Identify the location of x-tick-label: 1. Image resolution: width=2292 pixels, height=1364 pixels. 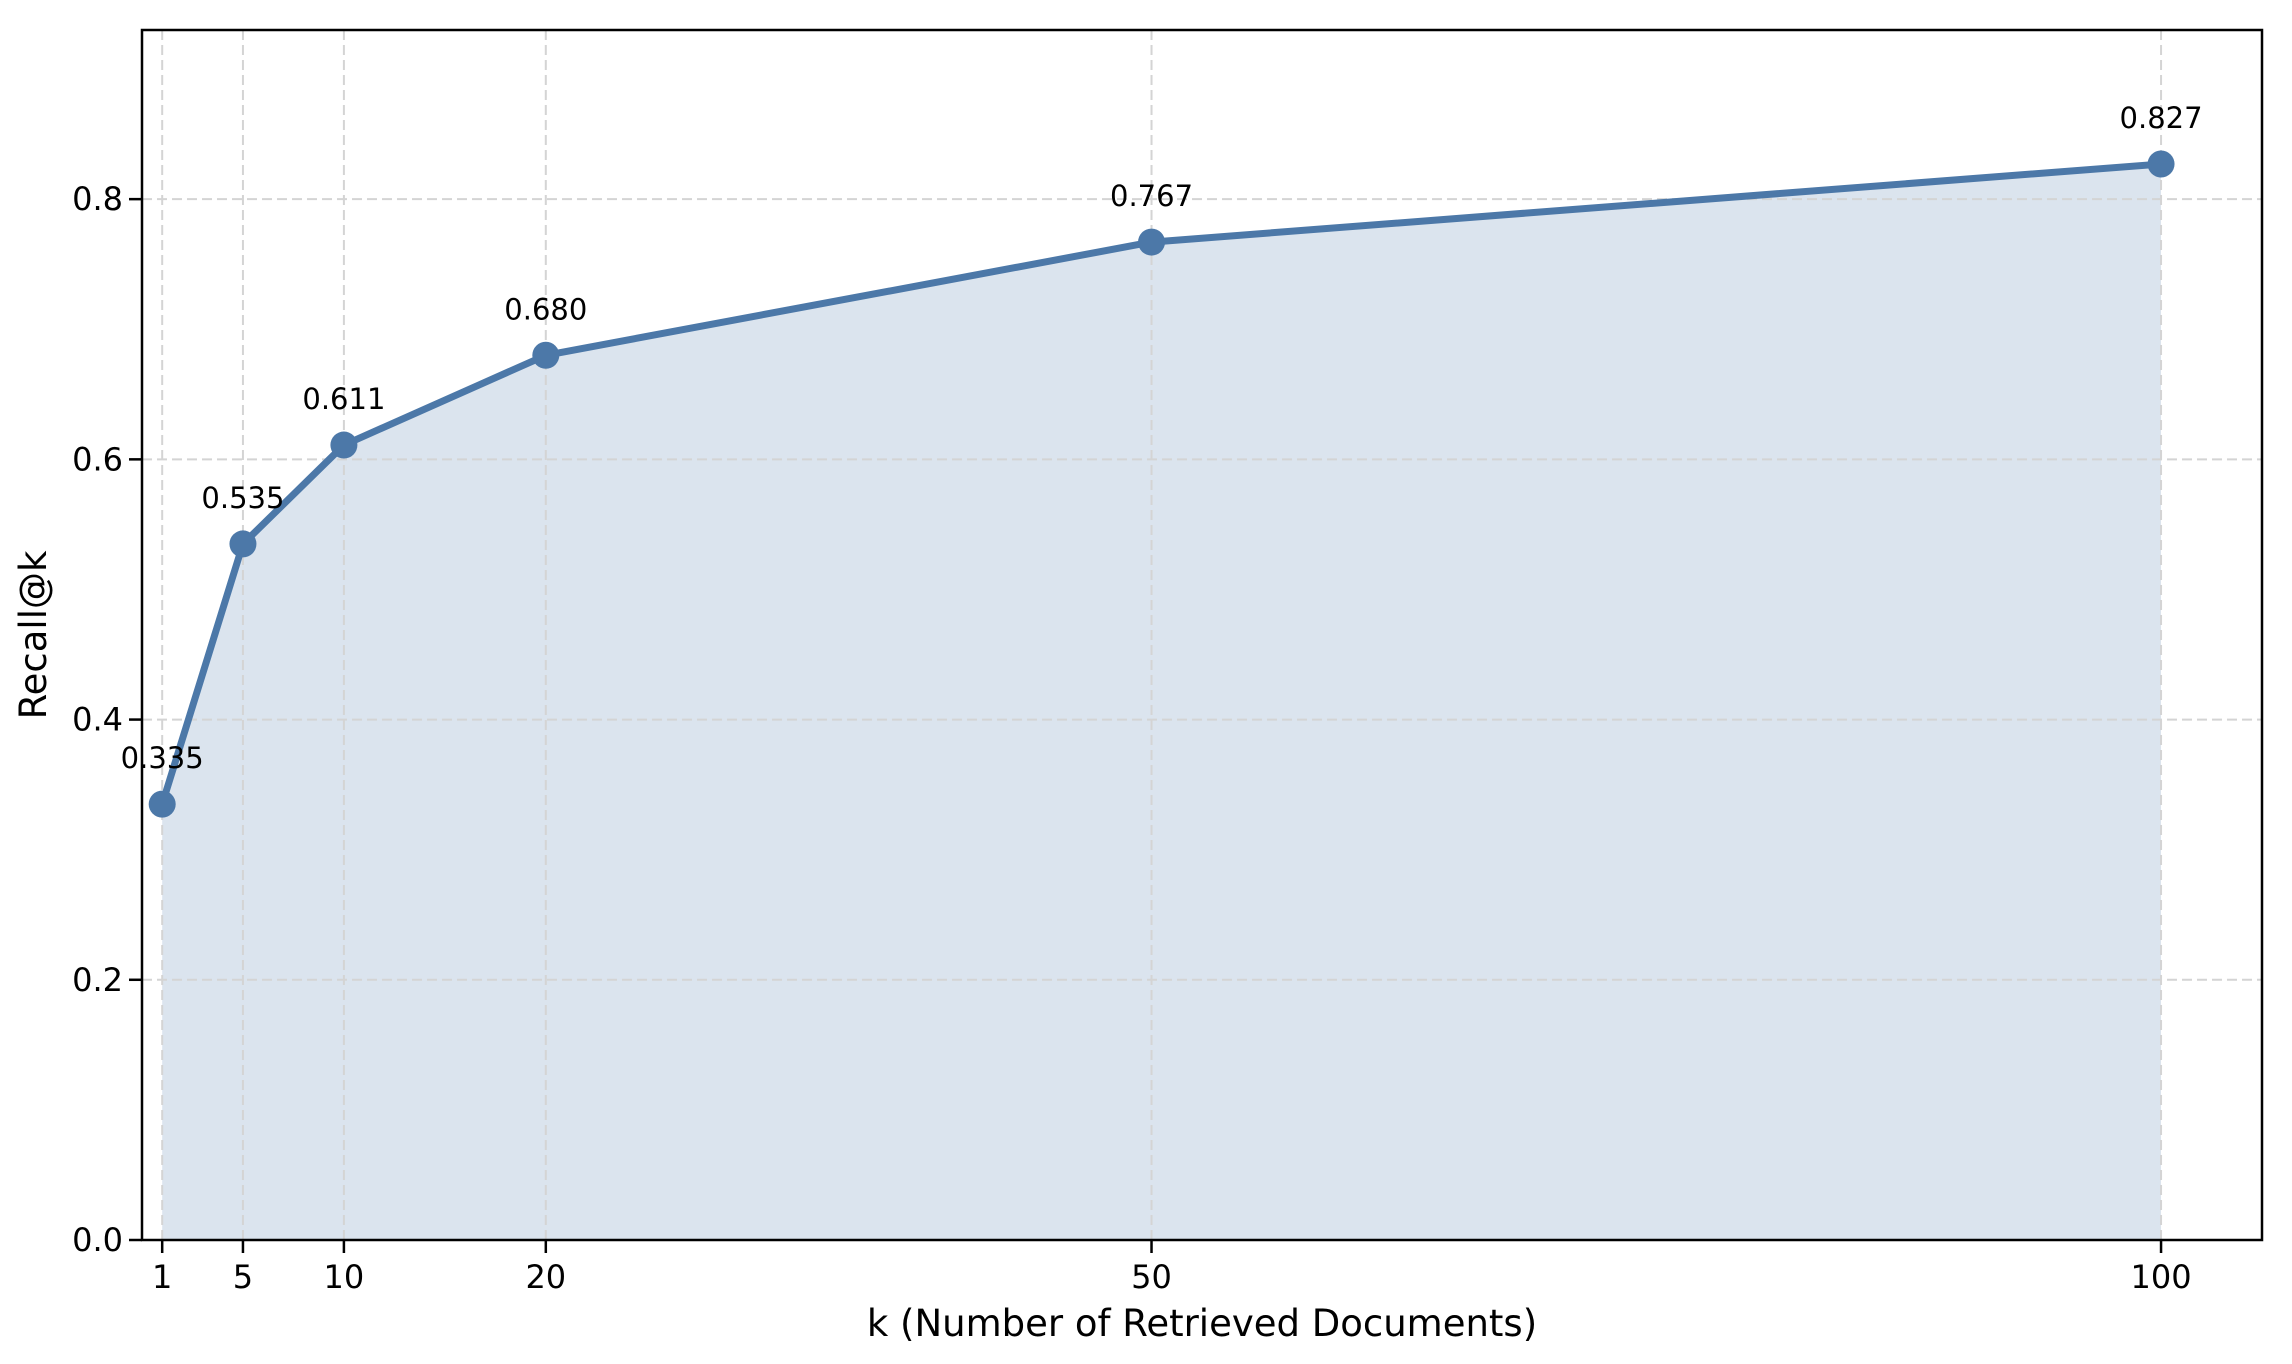
(162, 1277).